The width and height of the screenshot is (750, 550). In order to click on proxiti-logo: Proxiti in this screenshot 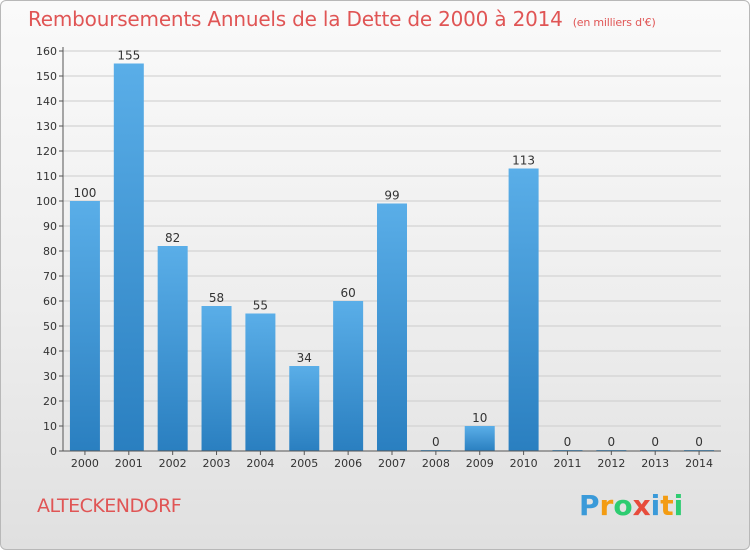, I will do `click(631, 505)`.